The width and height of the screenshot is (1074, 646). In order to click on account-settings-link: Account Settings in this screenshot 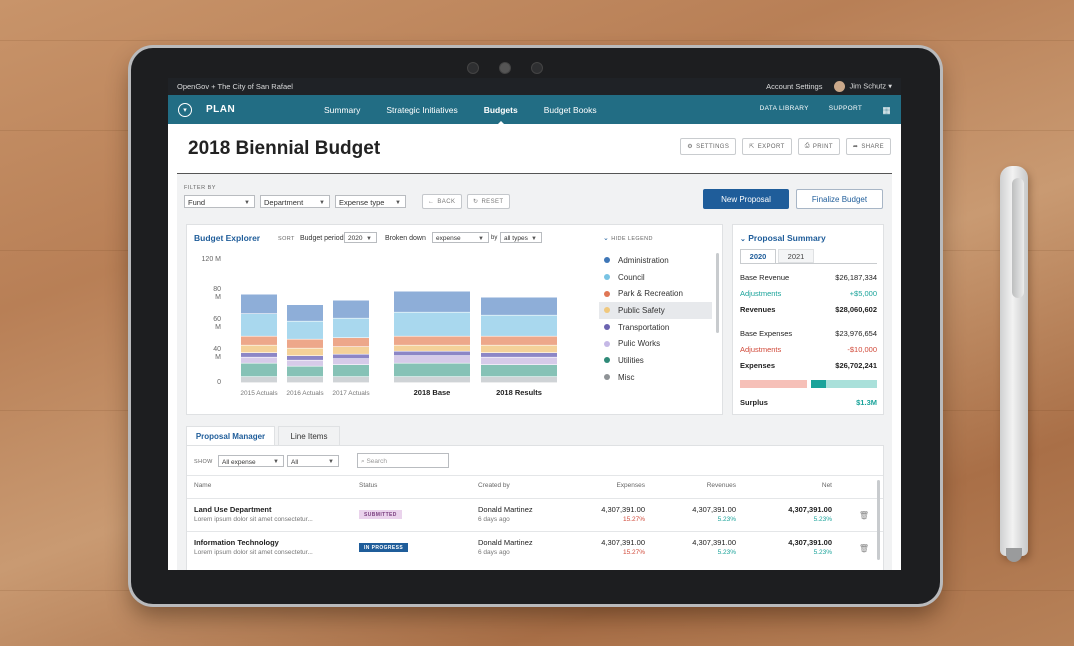, I will do `click(794, 86)`.